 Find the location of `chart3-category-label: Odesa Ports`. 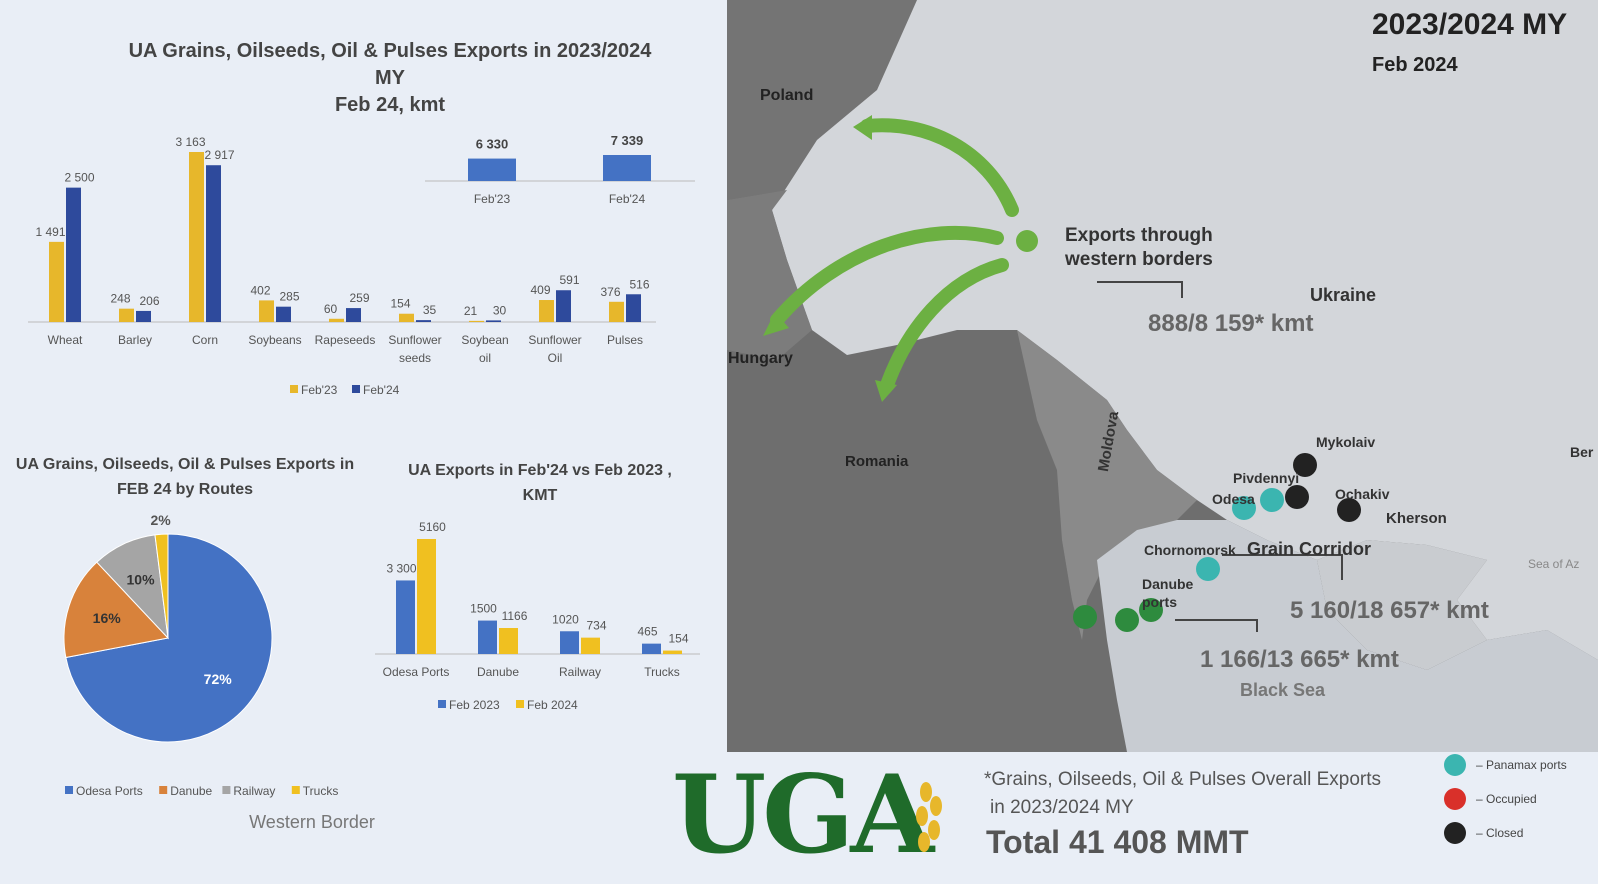

chart3-category-label: Odesa Ports is located at coordinates (416, 672).